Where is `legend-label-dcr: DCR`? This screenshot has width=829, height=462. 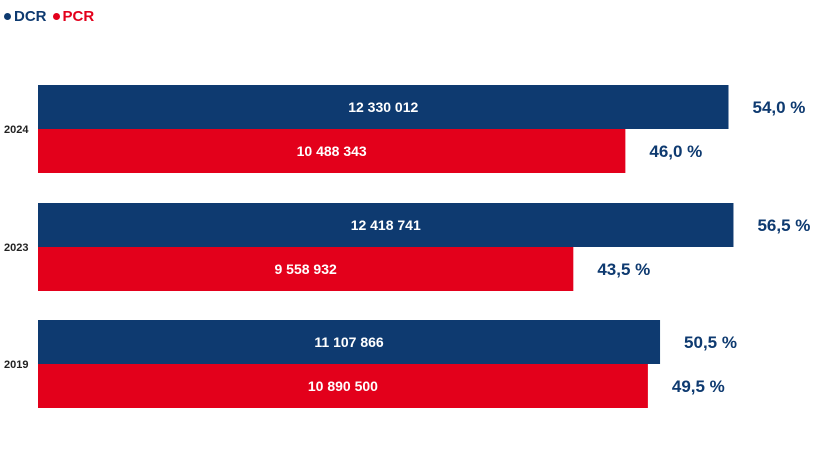 legend-label-dcr: DCR is located at coordinates (30, 16).